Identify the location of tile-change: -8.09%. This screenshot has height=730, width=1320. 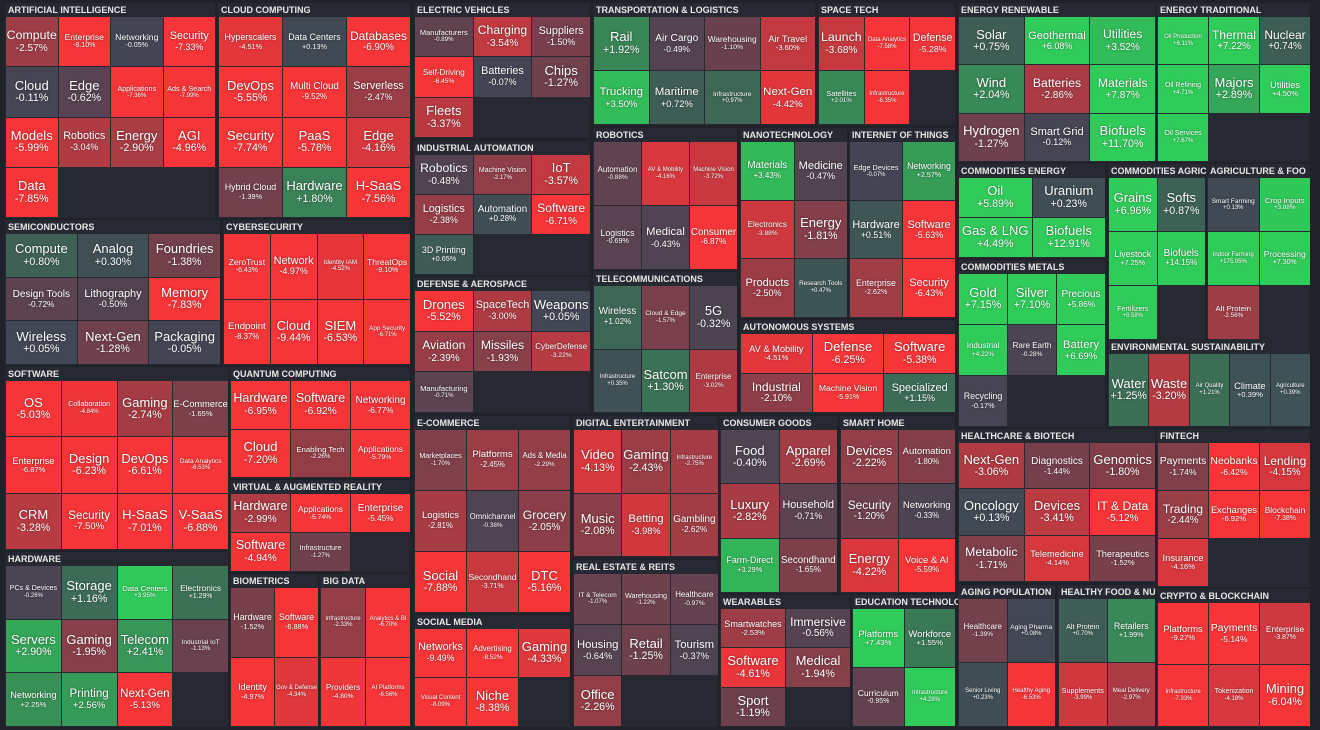
(440, 705).